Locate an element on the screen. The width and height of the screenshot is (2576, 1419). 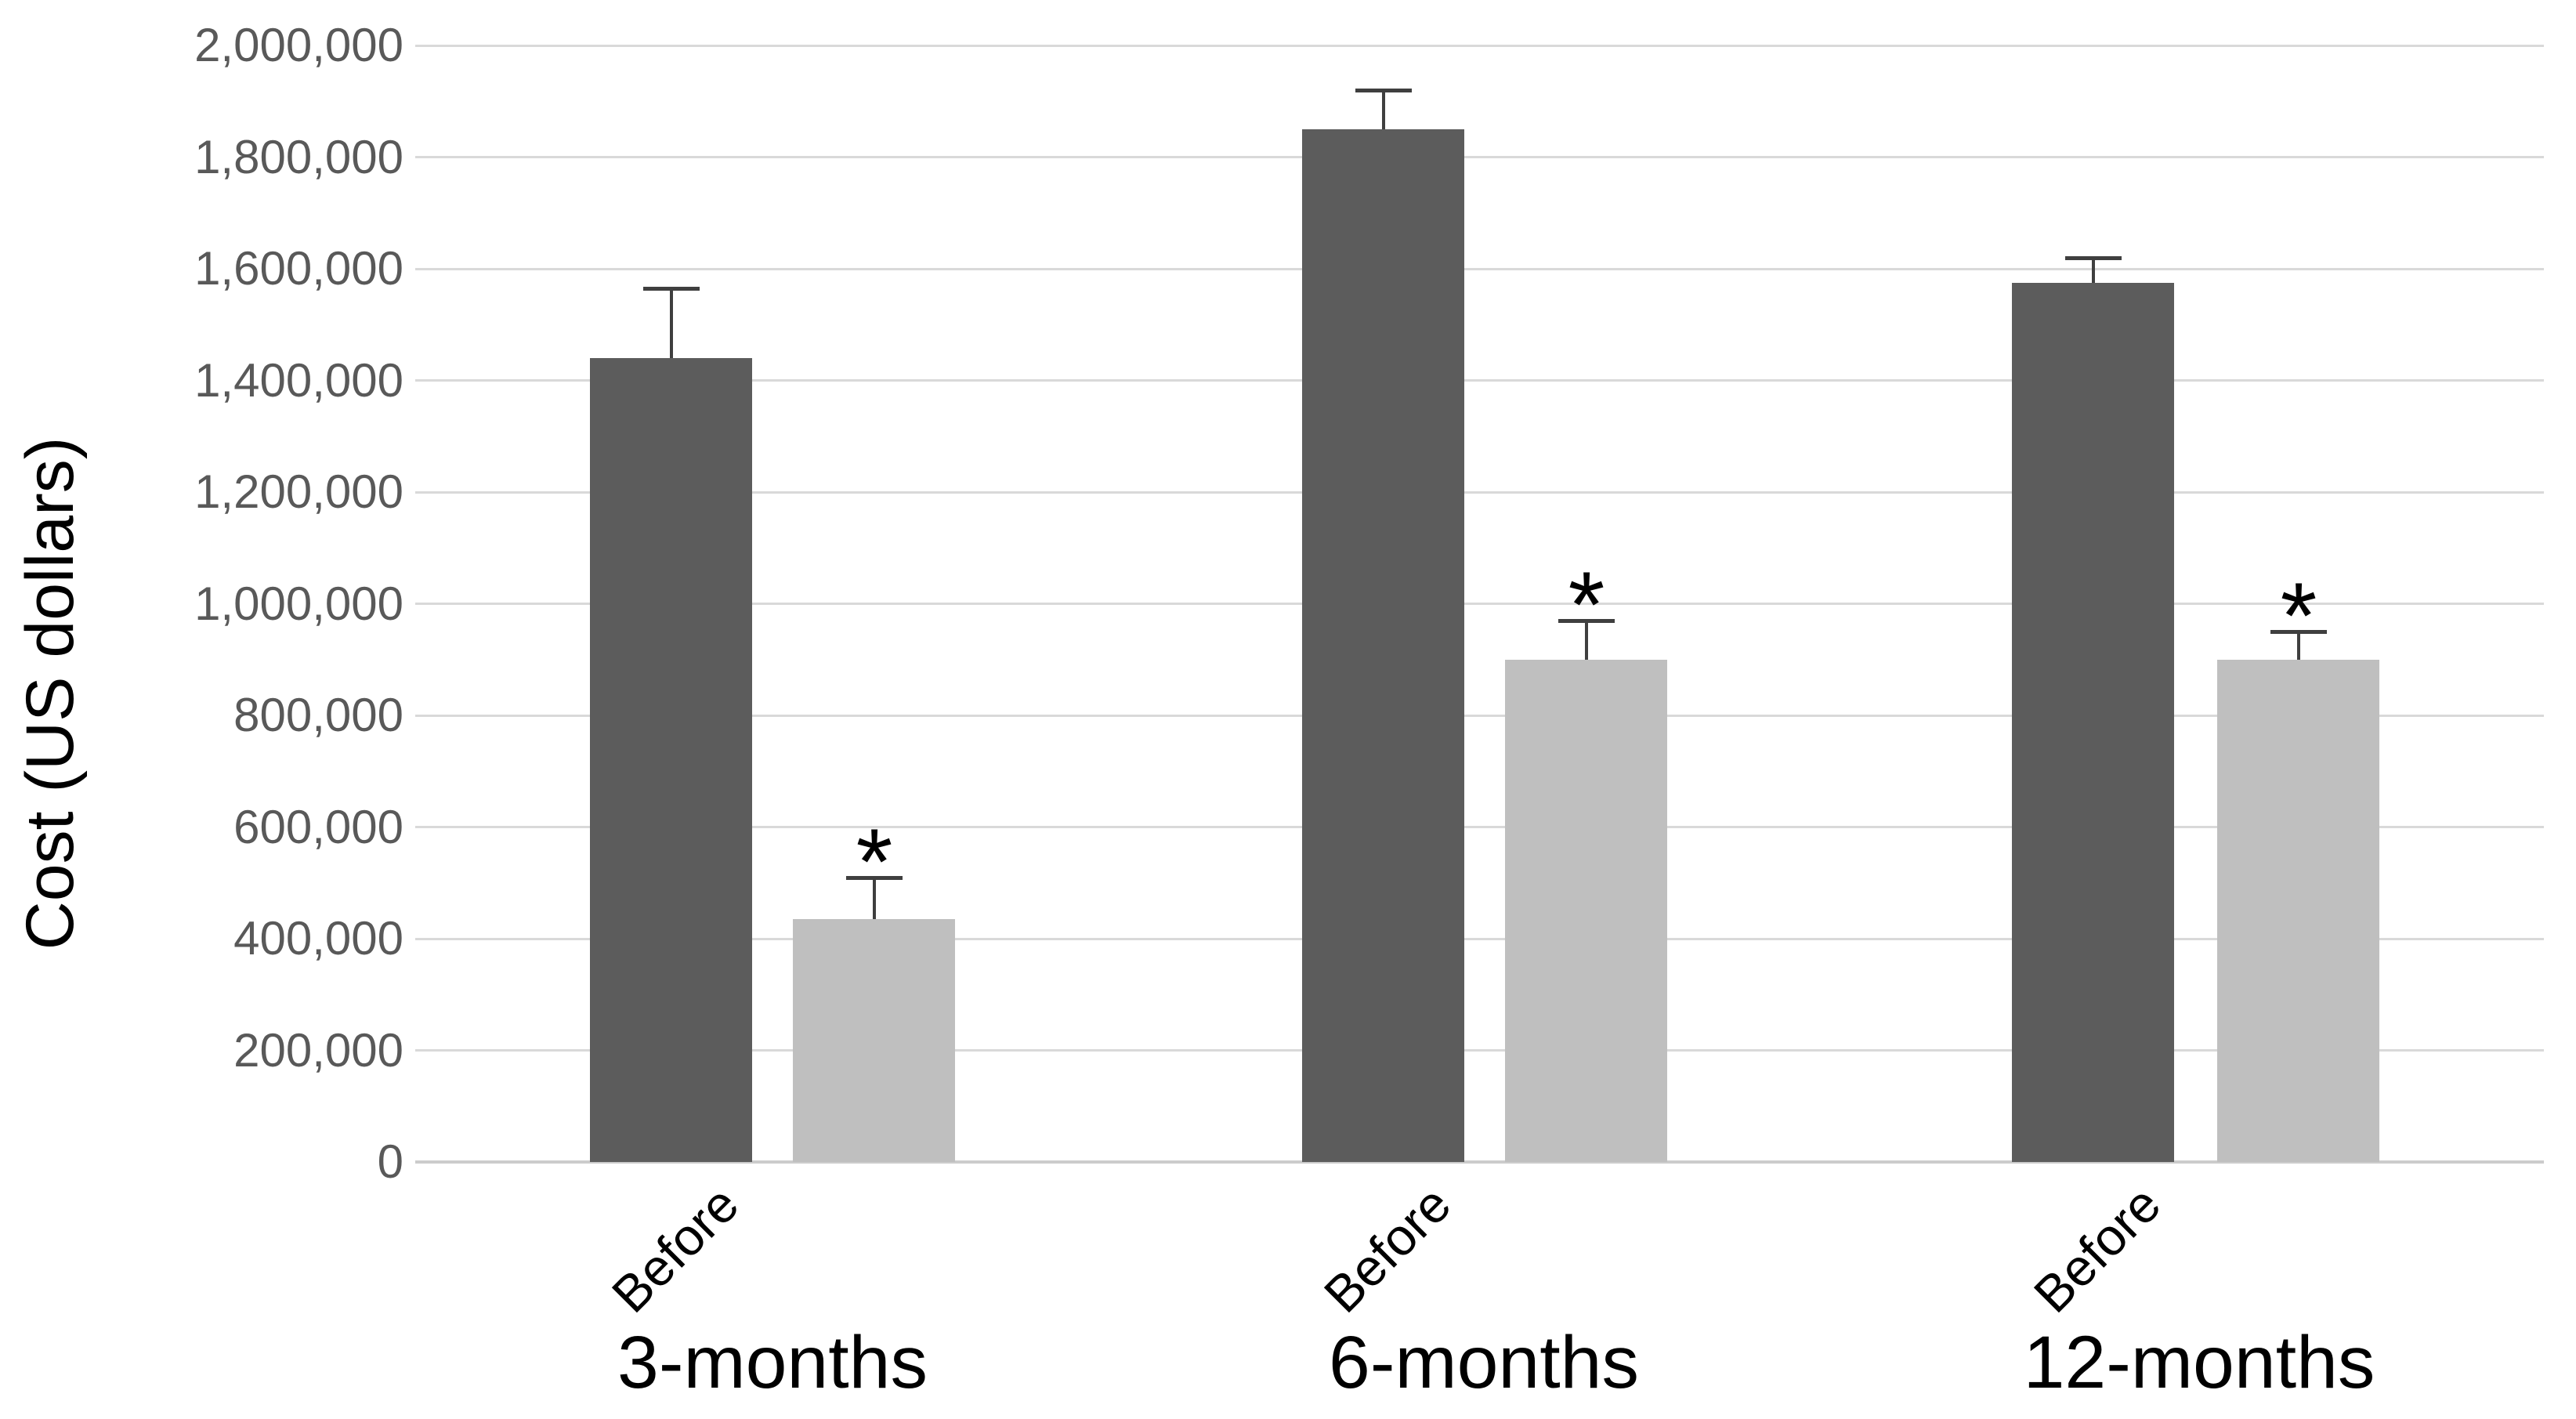
y-tick-label: 400,000 is located at coordinates (318, 938).